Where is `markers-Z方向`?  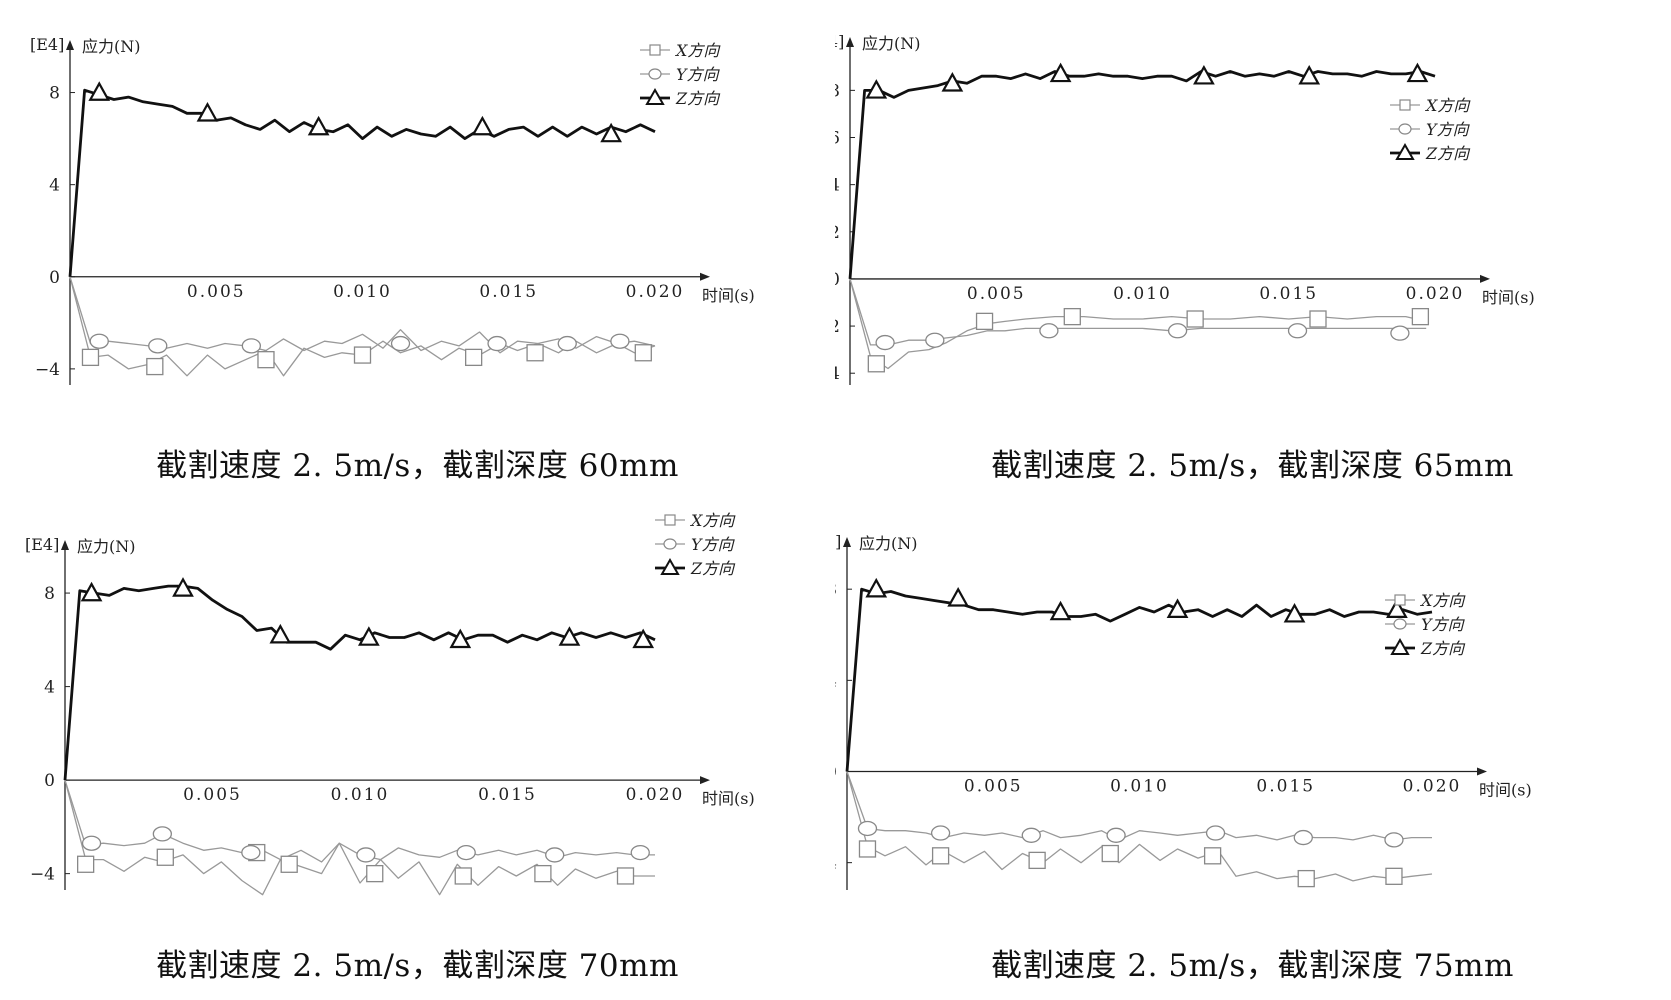 markers-Z方向 is located at coordinates (367, 613).